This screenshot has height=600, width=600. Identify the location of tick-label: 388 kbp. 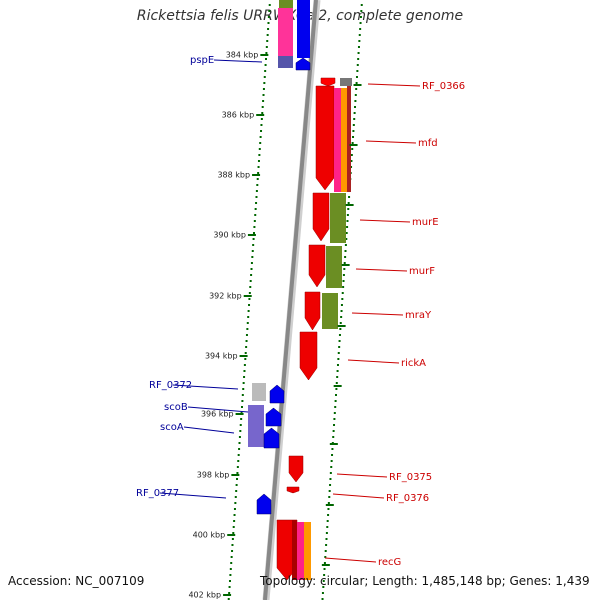
(233, 175).